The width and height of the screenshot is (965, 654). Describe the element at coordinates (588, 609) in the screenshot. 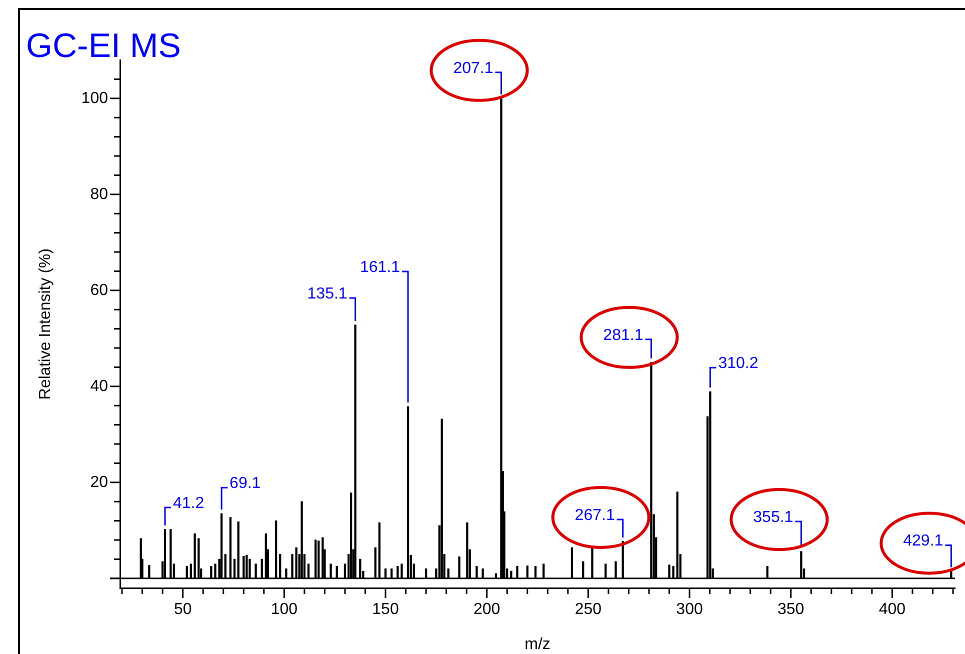

I see `x-tick-label: 250` at that location.